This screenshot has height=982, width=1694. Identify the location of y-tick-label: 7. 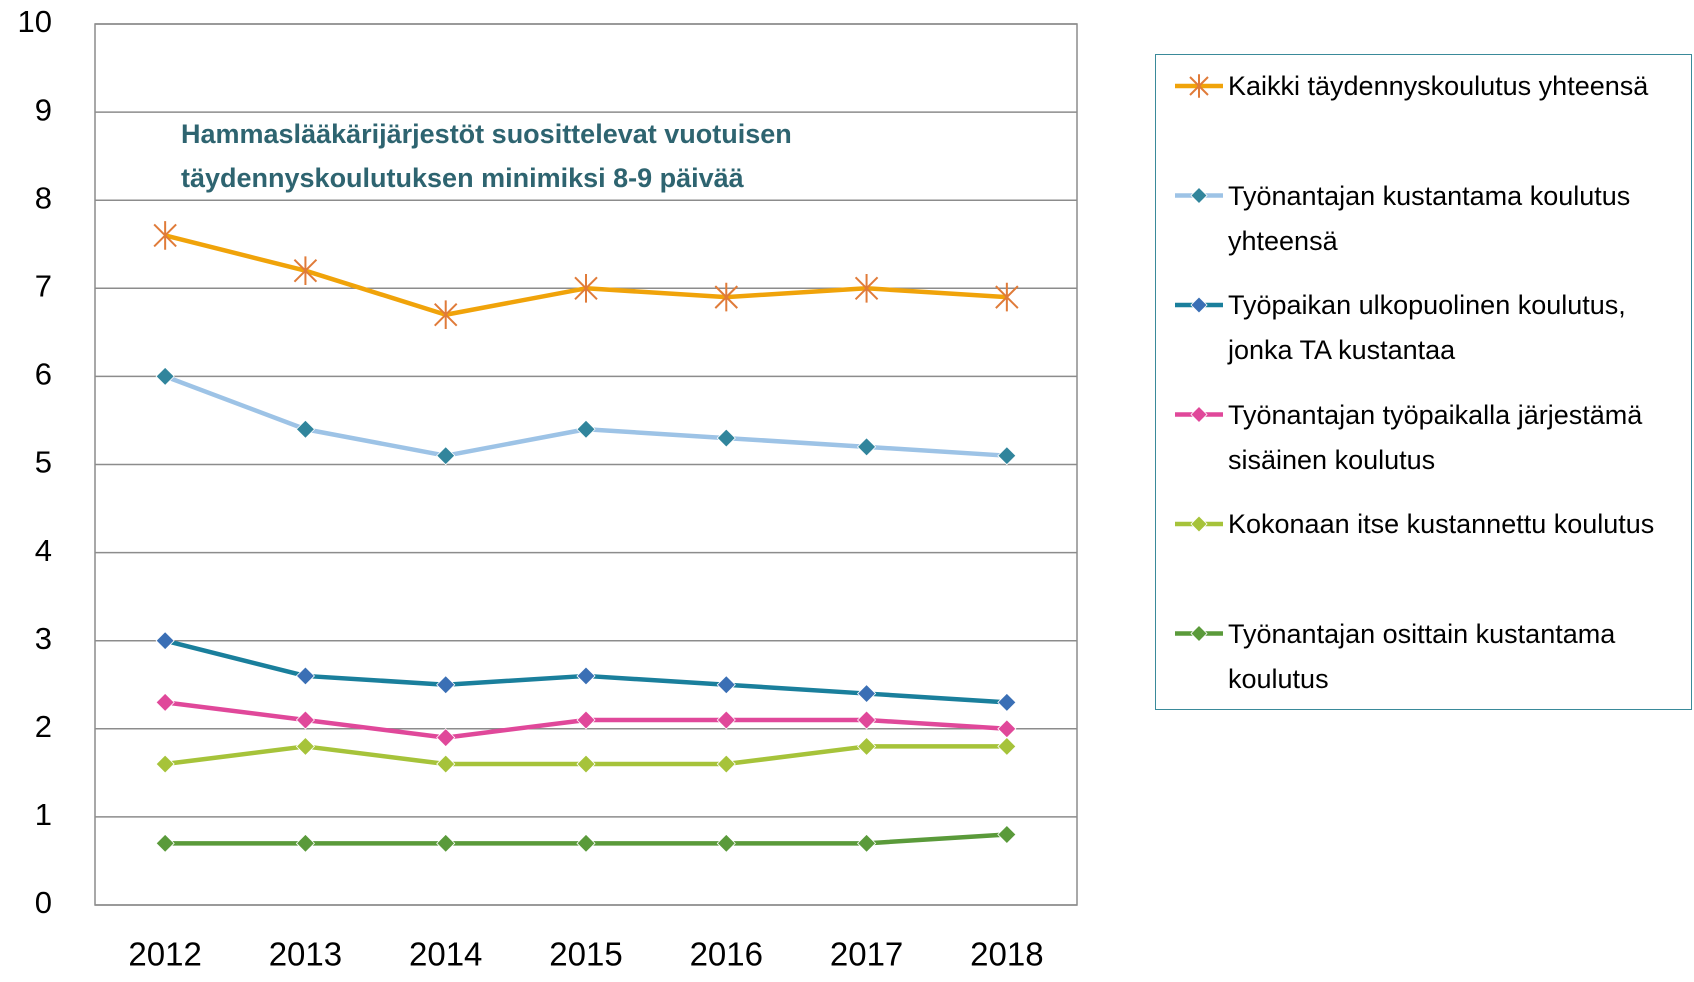
(43, 285).